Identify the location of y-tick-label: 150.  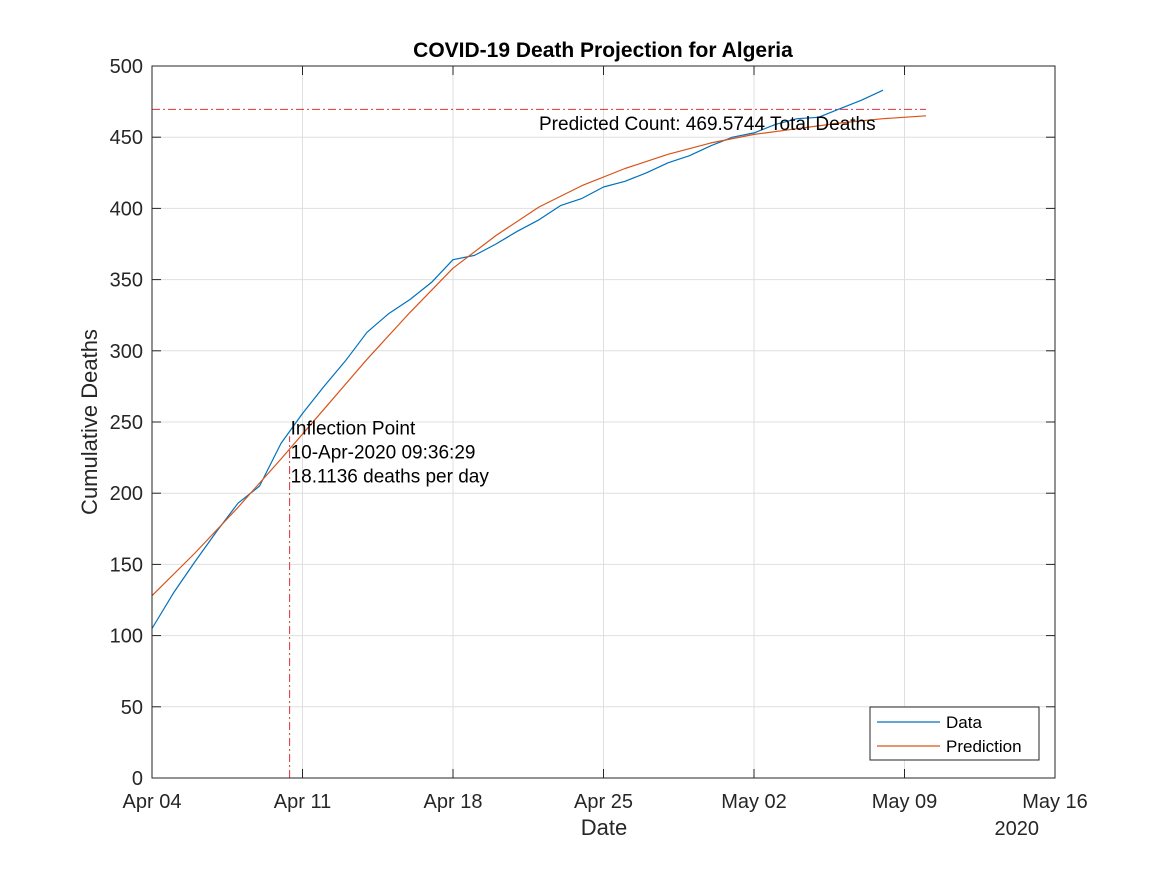
(126, 565).